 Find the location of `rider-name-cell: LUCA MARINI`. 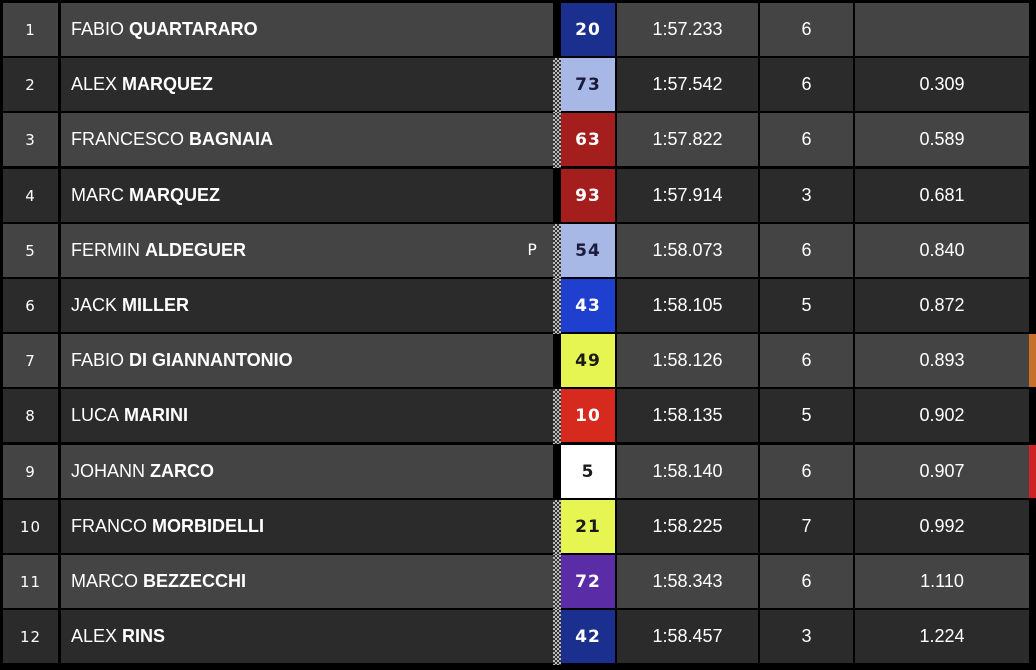

rider-name-cell: LUCA MARINI is located at coordinates (307, 415).